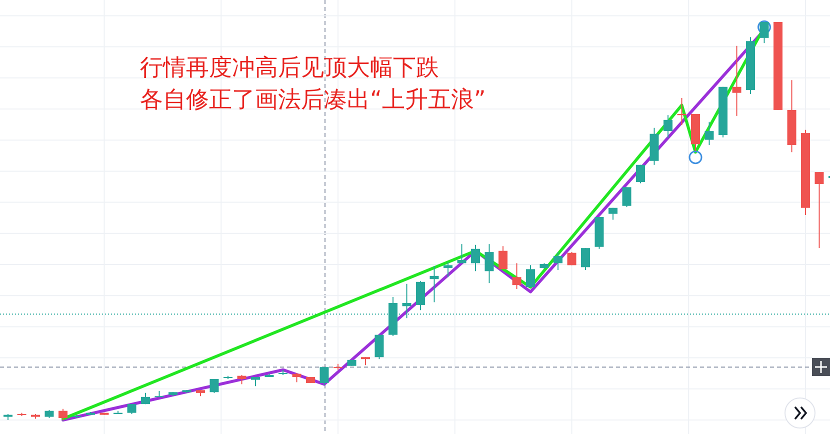  What do you see at coordinates (313, 100) in the screenshot?
I see `annotation: 各自修正了画法后凑出“上升五浪”` at bounding box center [313, 100].